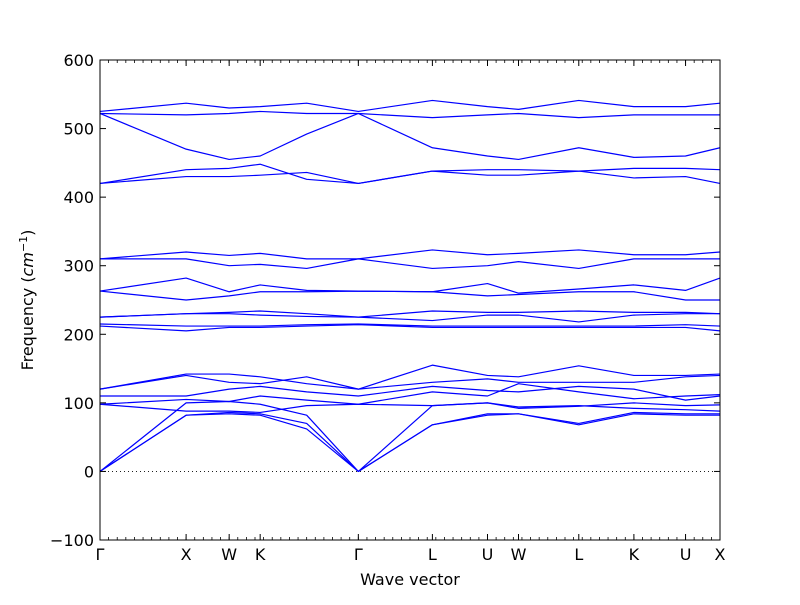 The image size is (800, 605). I want to click on y-tick-label: 0, so click(89, 471).